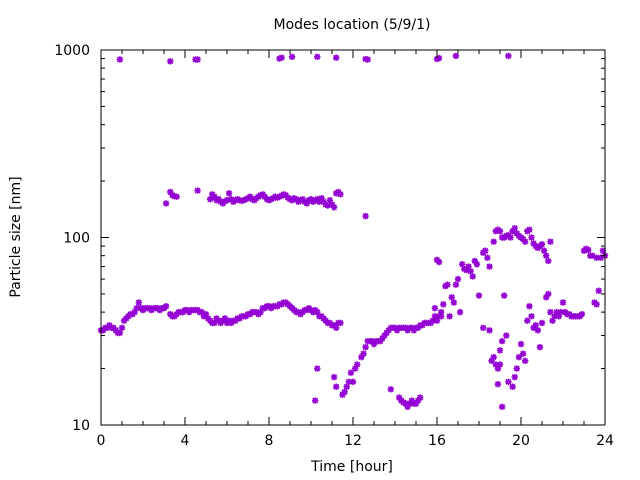  Describe the element at coordinates (352, 25) in the screenshot. I see `chart-title: Modes location (5/9/1)` at that location.